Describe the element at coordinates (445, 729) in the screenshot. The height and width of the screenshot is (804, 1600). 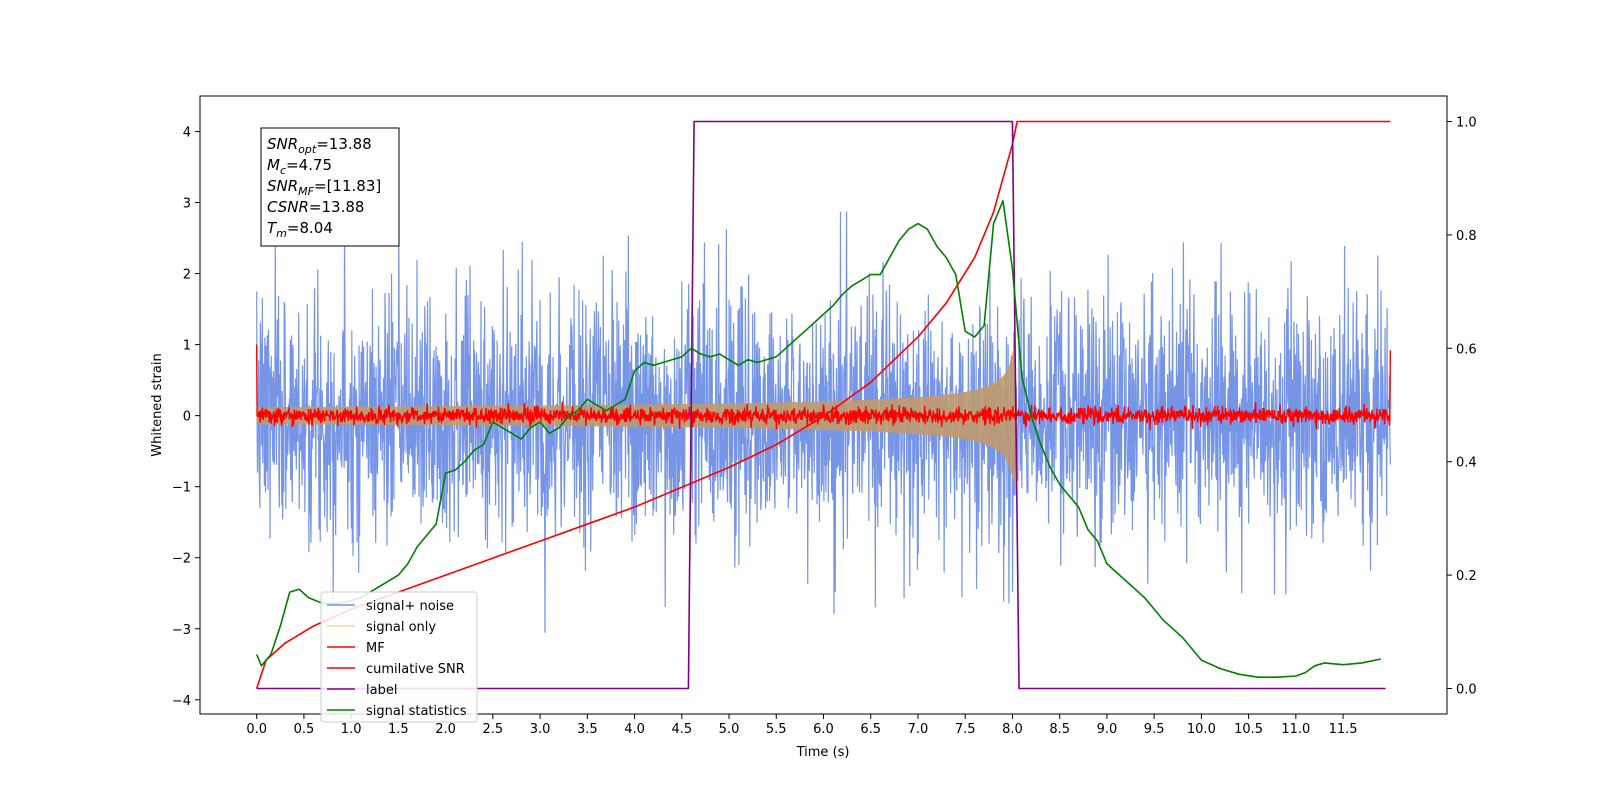
I see `x-tick-label: 2.0` at that location.